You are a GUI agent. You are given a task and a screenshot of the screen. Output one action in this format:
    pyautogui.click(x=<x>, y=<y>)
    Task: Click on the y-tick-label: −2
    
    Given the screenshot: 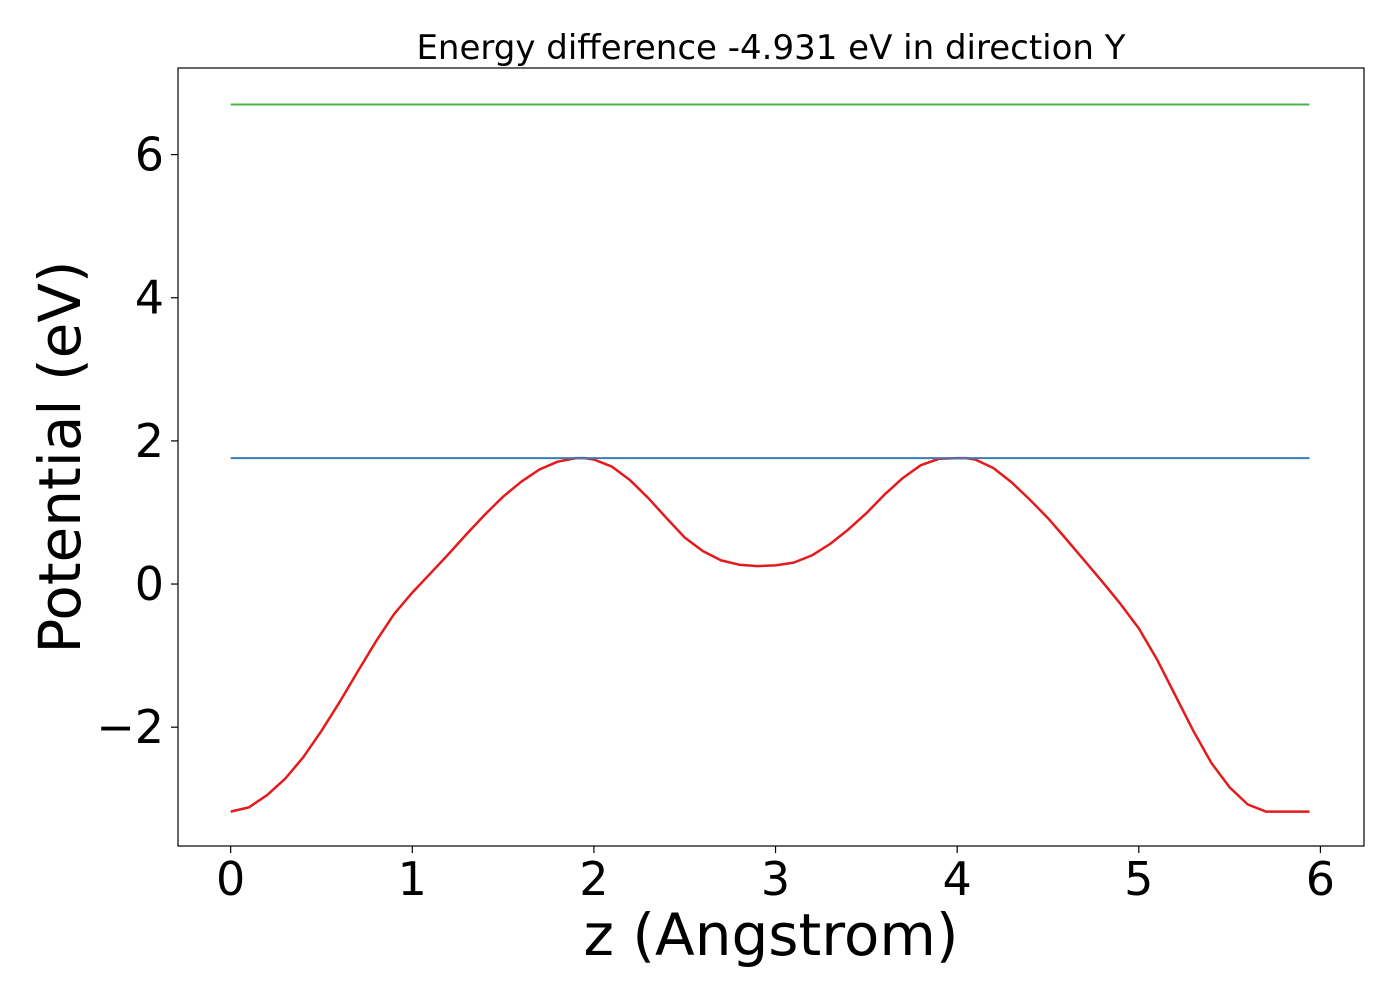 What is the action you would take?
    pyautogui.click(x=130, y=727)
    